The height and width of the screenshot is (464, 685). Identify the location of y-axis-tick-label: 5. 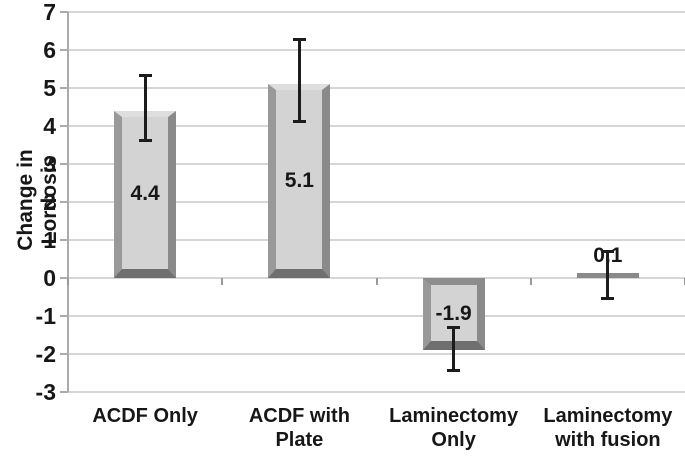
(49, 88).